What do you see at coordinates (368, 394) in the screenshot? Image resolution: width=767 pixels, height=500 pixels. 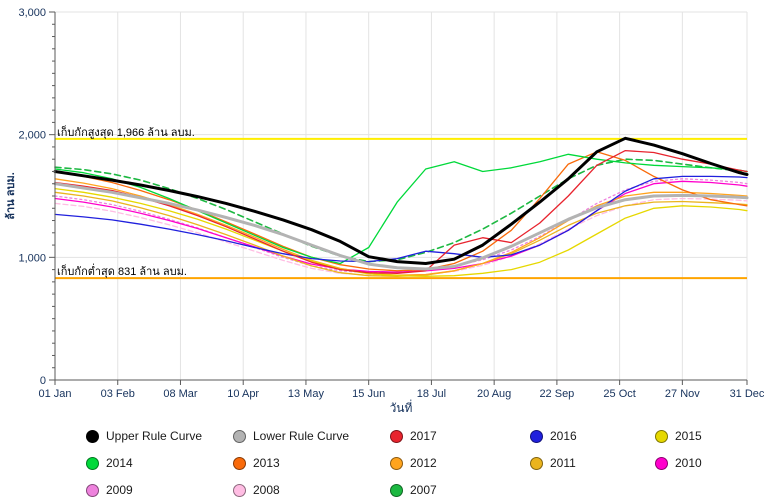 I see `x-tick-label: 15 Jun` at bounding box center [368, 394].